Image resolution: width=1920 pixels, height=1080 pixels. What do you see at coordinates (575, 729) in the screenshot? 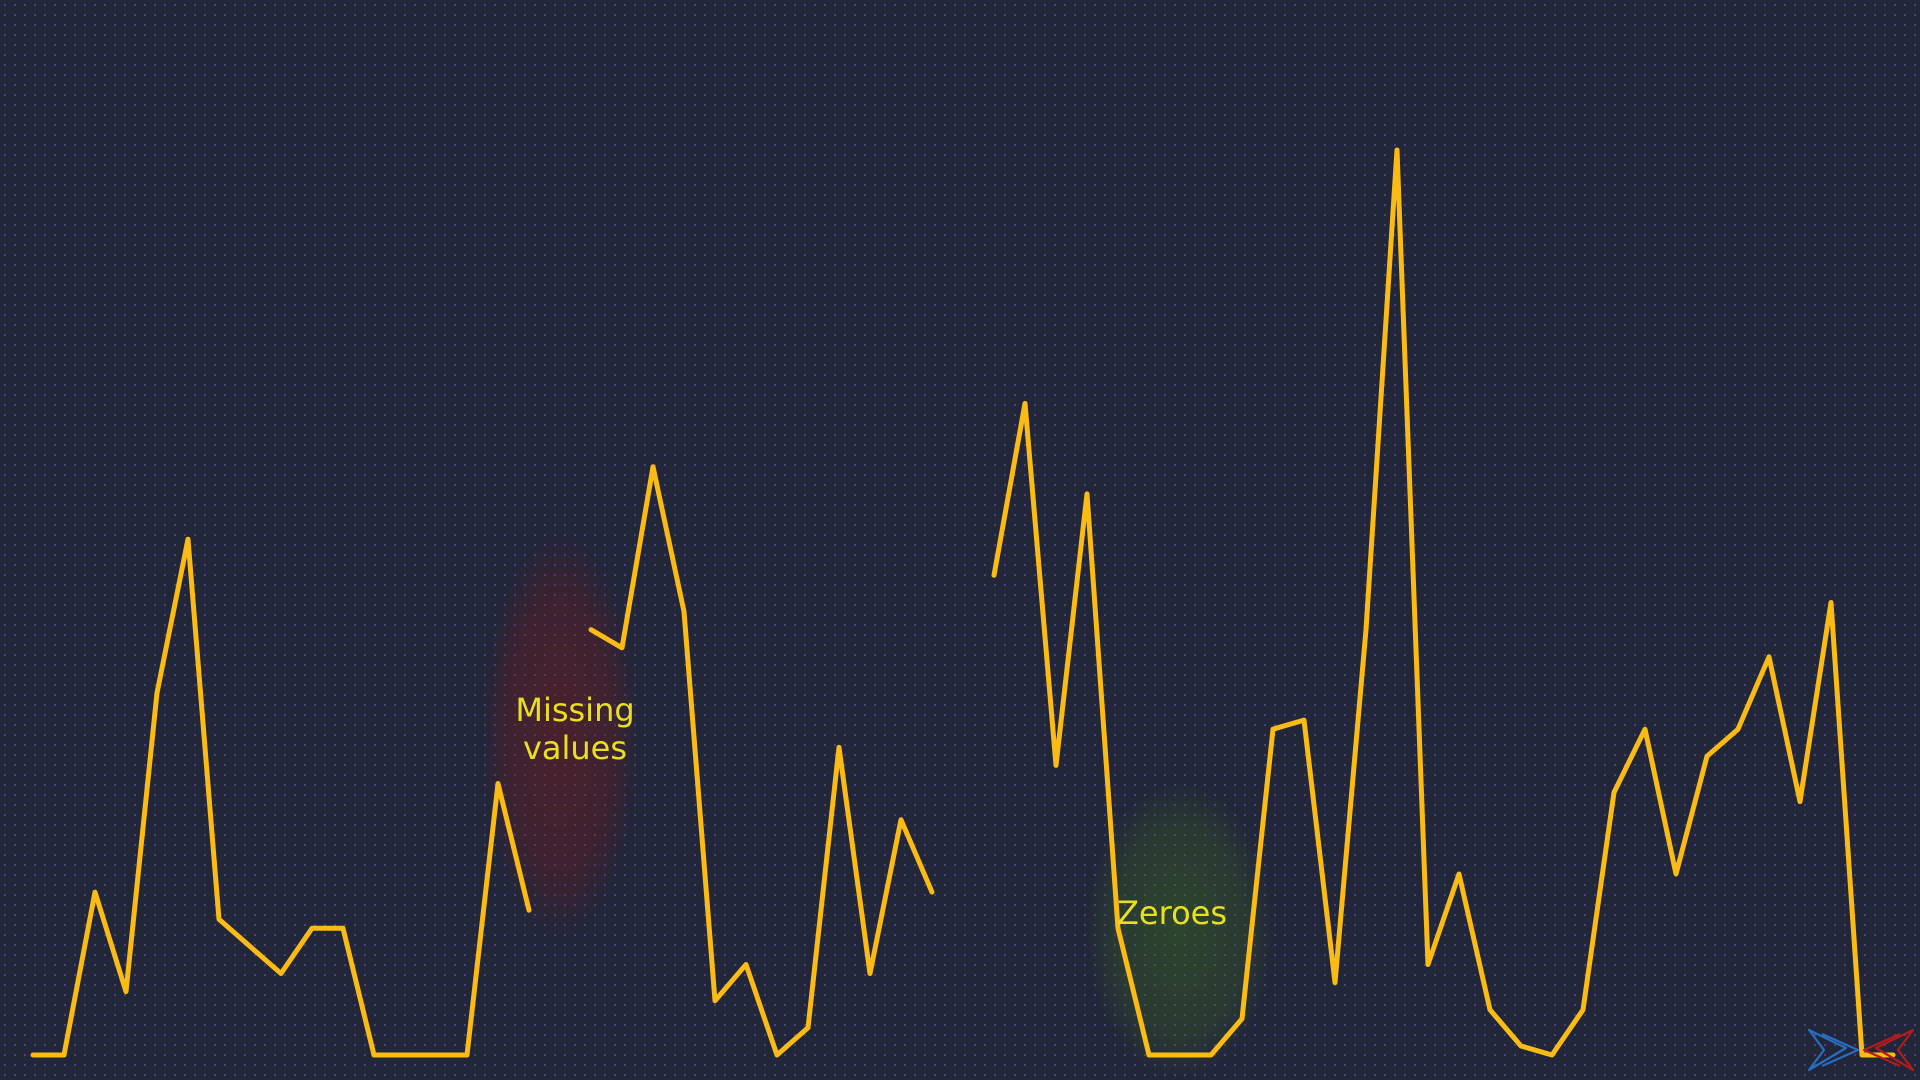
I see `missing-values-annotation: Missing values` at bounding box center [575, 729].